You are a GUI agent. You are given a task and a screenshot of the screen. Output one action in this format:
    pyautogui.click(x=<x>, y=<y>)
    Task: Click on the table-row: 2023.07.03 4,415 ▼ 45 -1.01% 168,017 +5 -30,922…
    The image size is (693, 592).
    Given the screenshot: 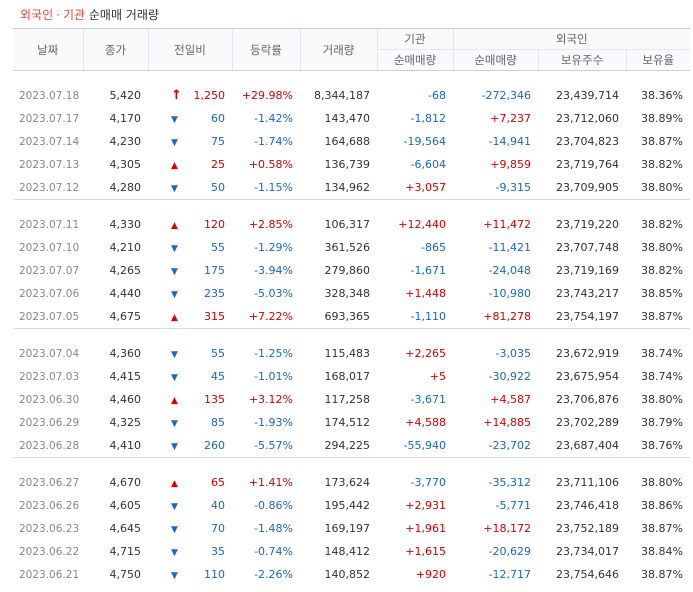 What is the action you would take?
    pyautogui.click(x=351, y=376)
    